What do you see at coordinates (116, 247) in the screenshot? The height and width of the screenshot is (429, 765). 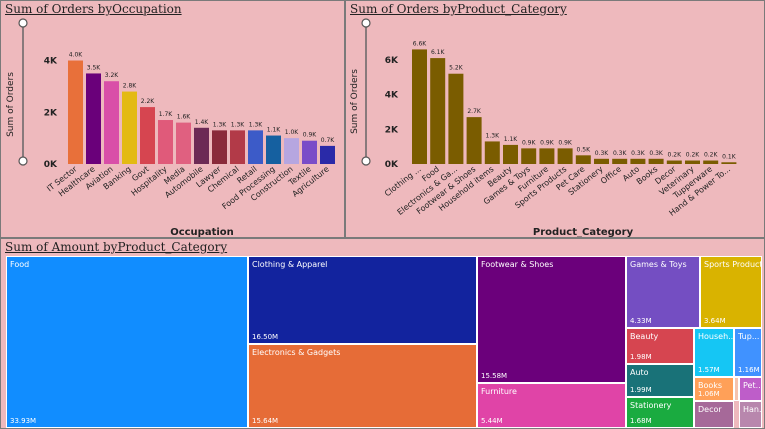 I see `treemap-title: Sum of Amount byProduct_Category` at bounding box center [116, 247].